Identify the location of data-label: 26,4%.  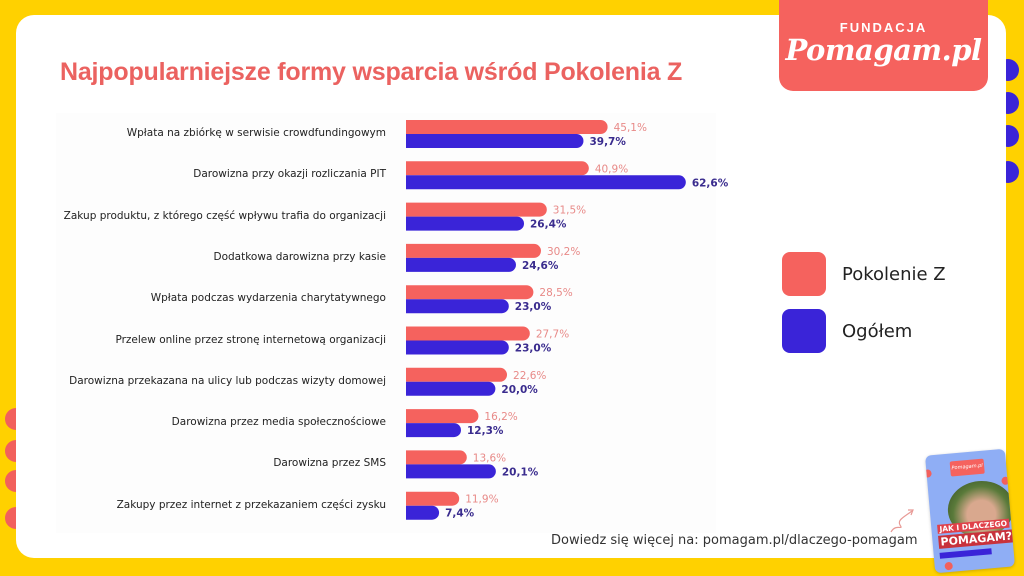
(548, 225).